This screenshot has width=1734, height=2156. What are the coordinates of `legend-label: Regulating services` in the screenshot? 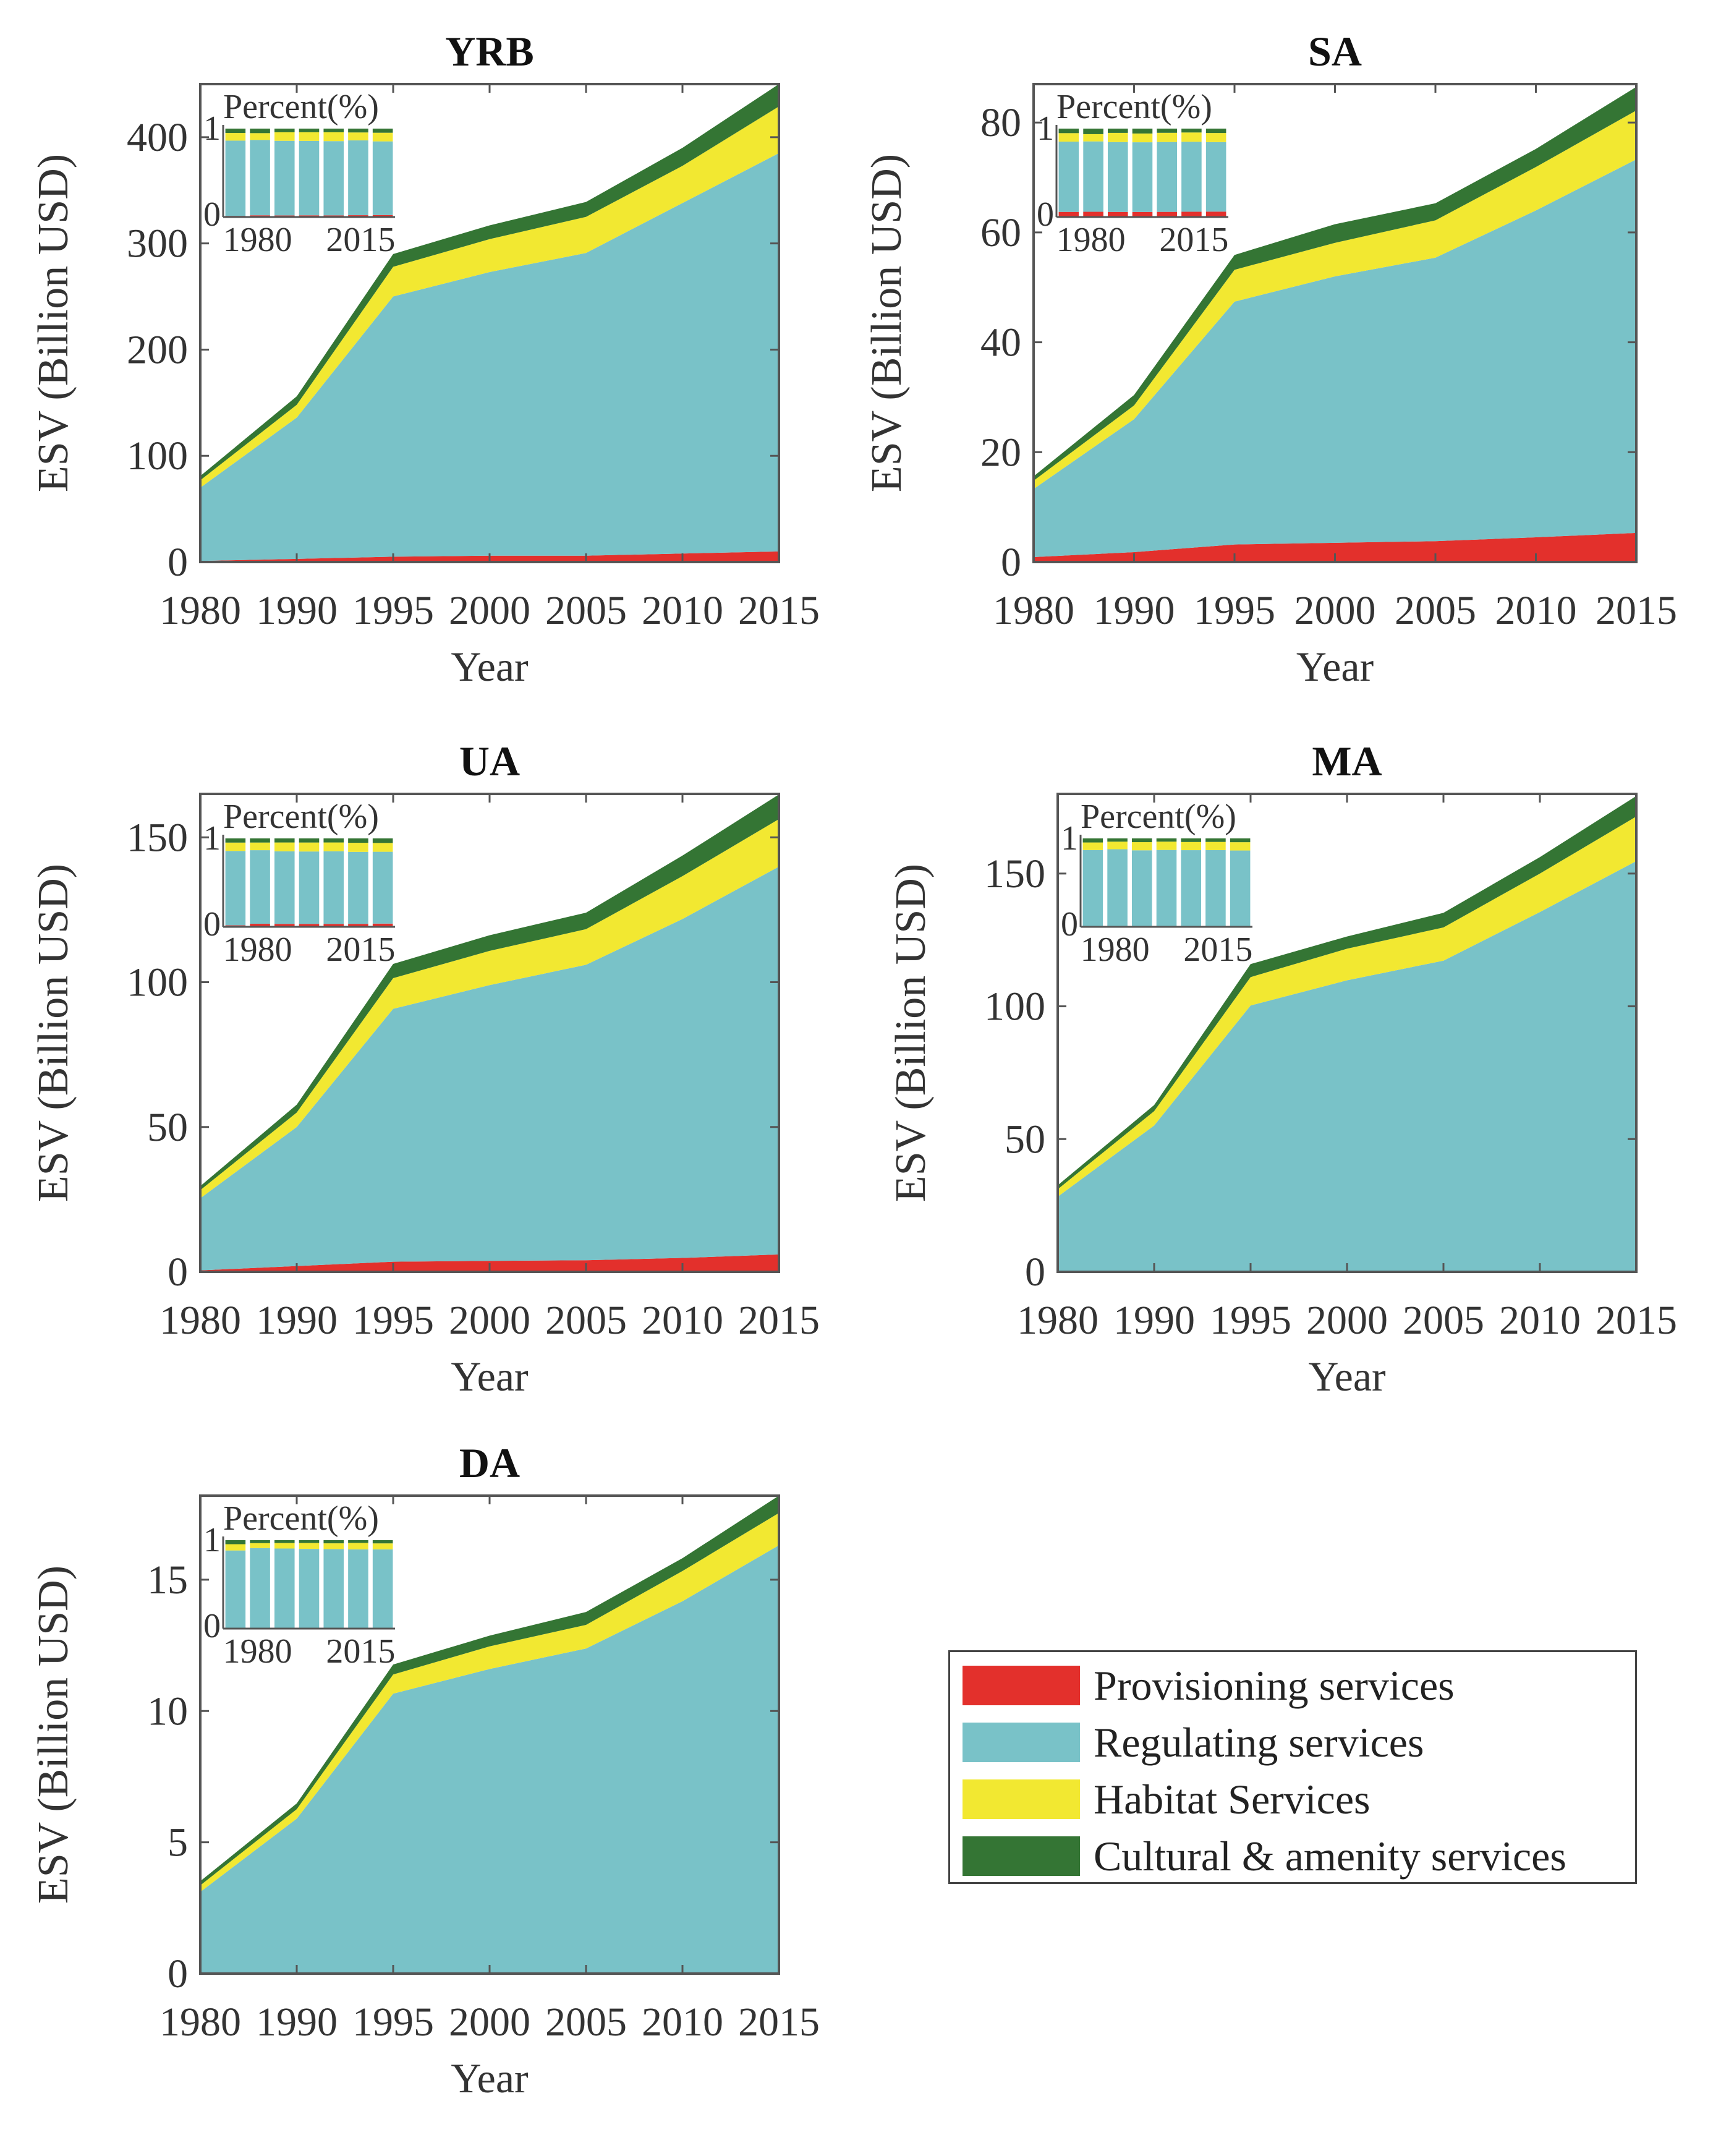 It's located at (1259, 1742).